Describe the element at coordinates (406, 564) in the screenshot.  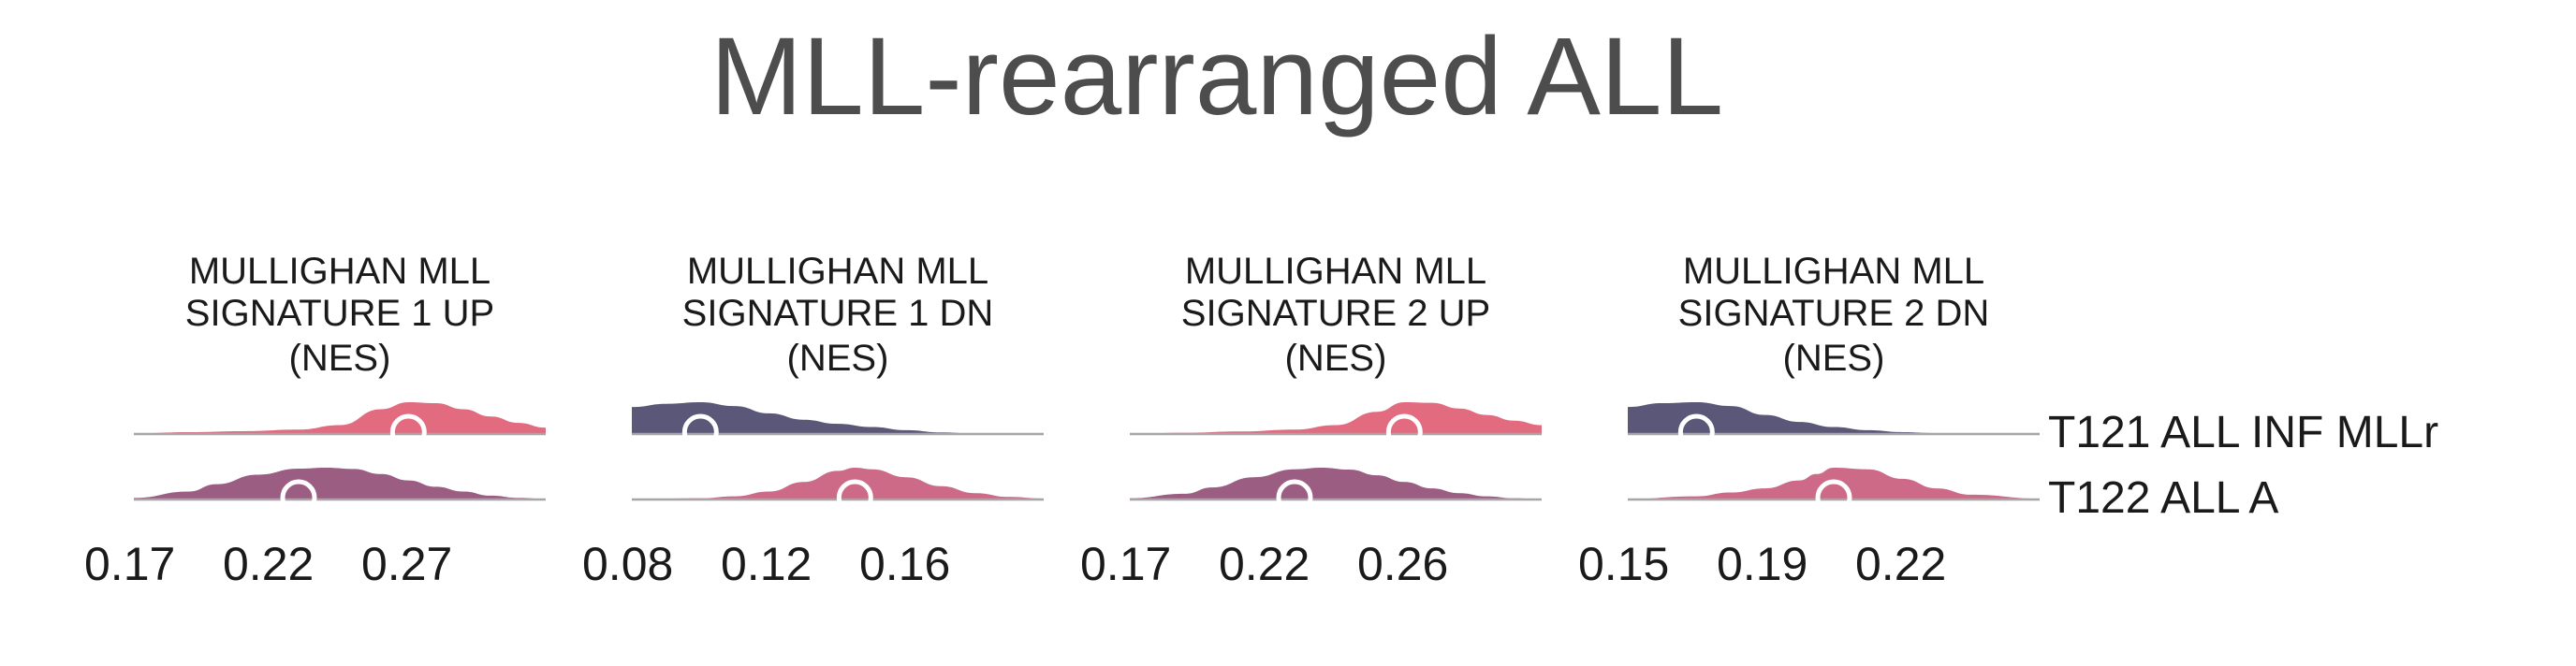
I see `x-tick-label: 0.27` at that location.